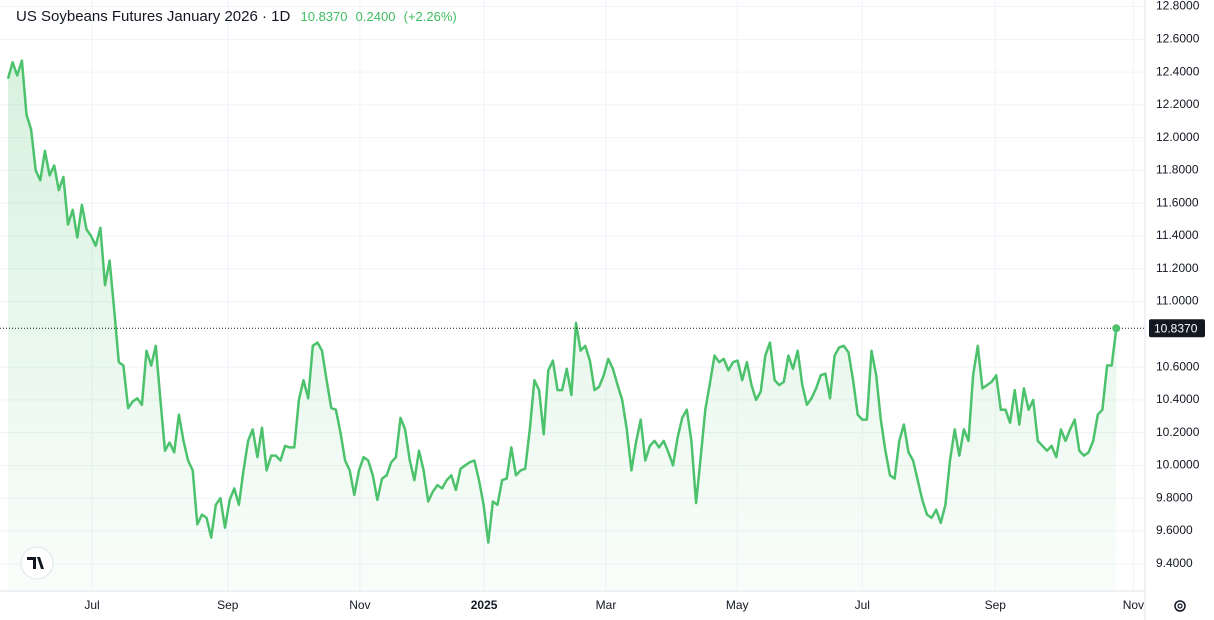  What do you see at coordinates (1174, 497) in the screenshot?
I see `y-tick-label: 9.8000` at bounding box center [1174, 497].